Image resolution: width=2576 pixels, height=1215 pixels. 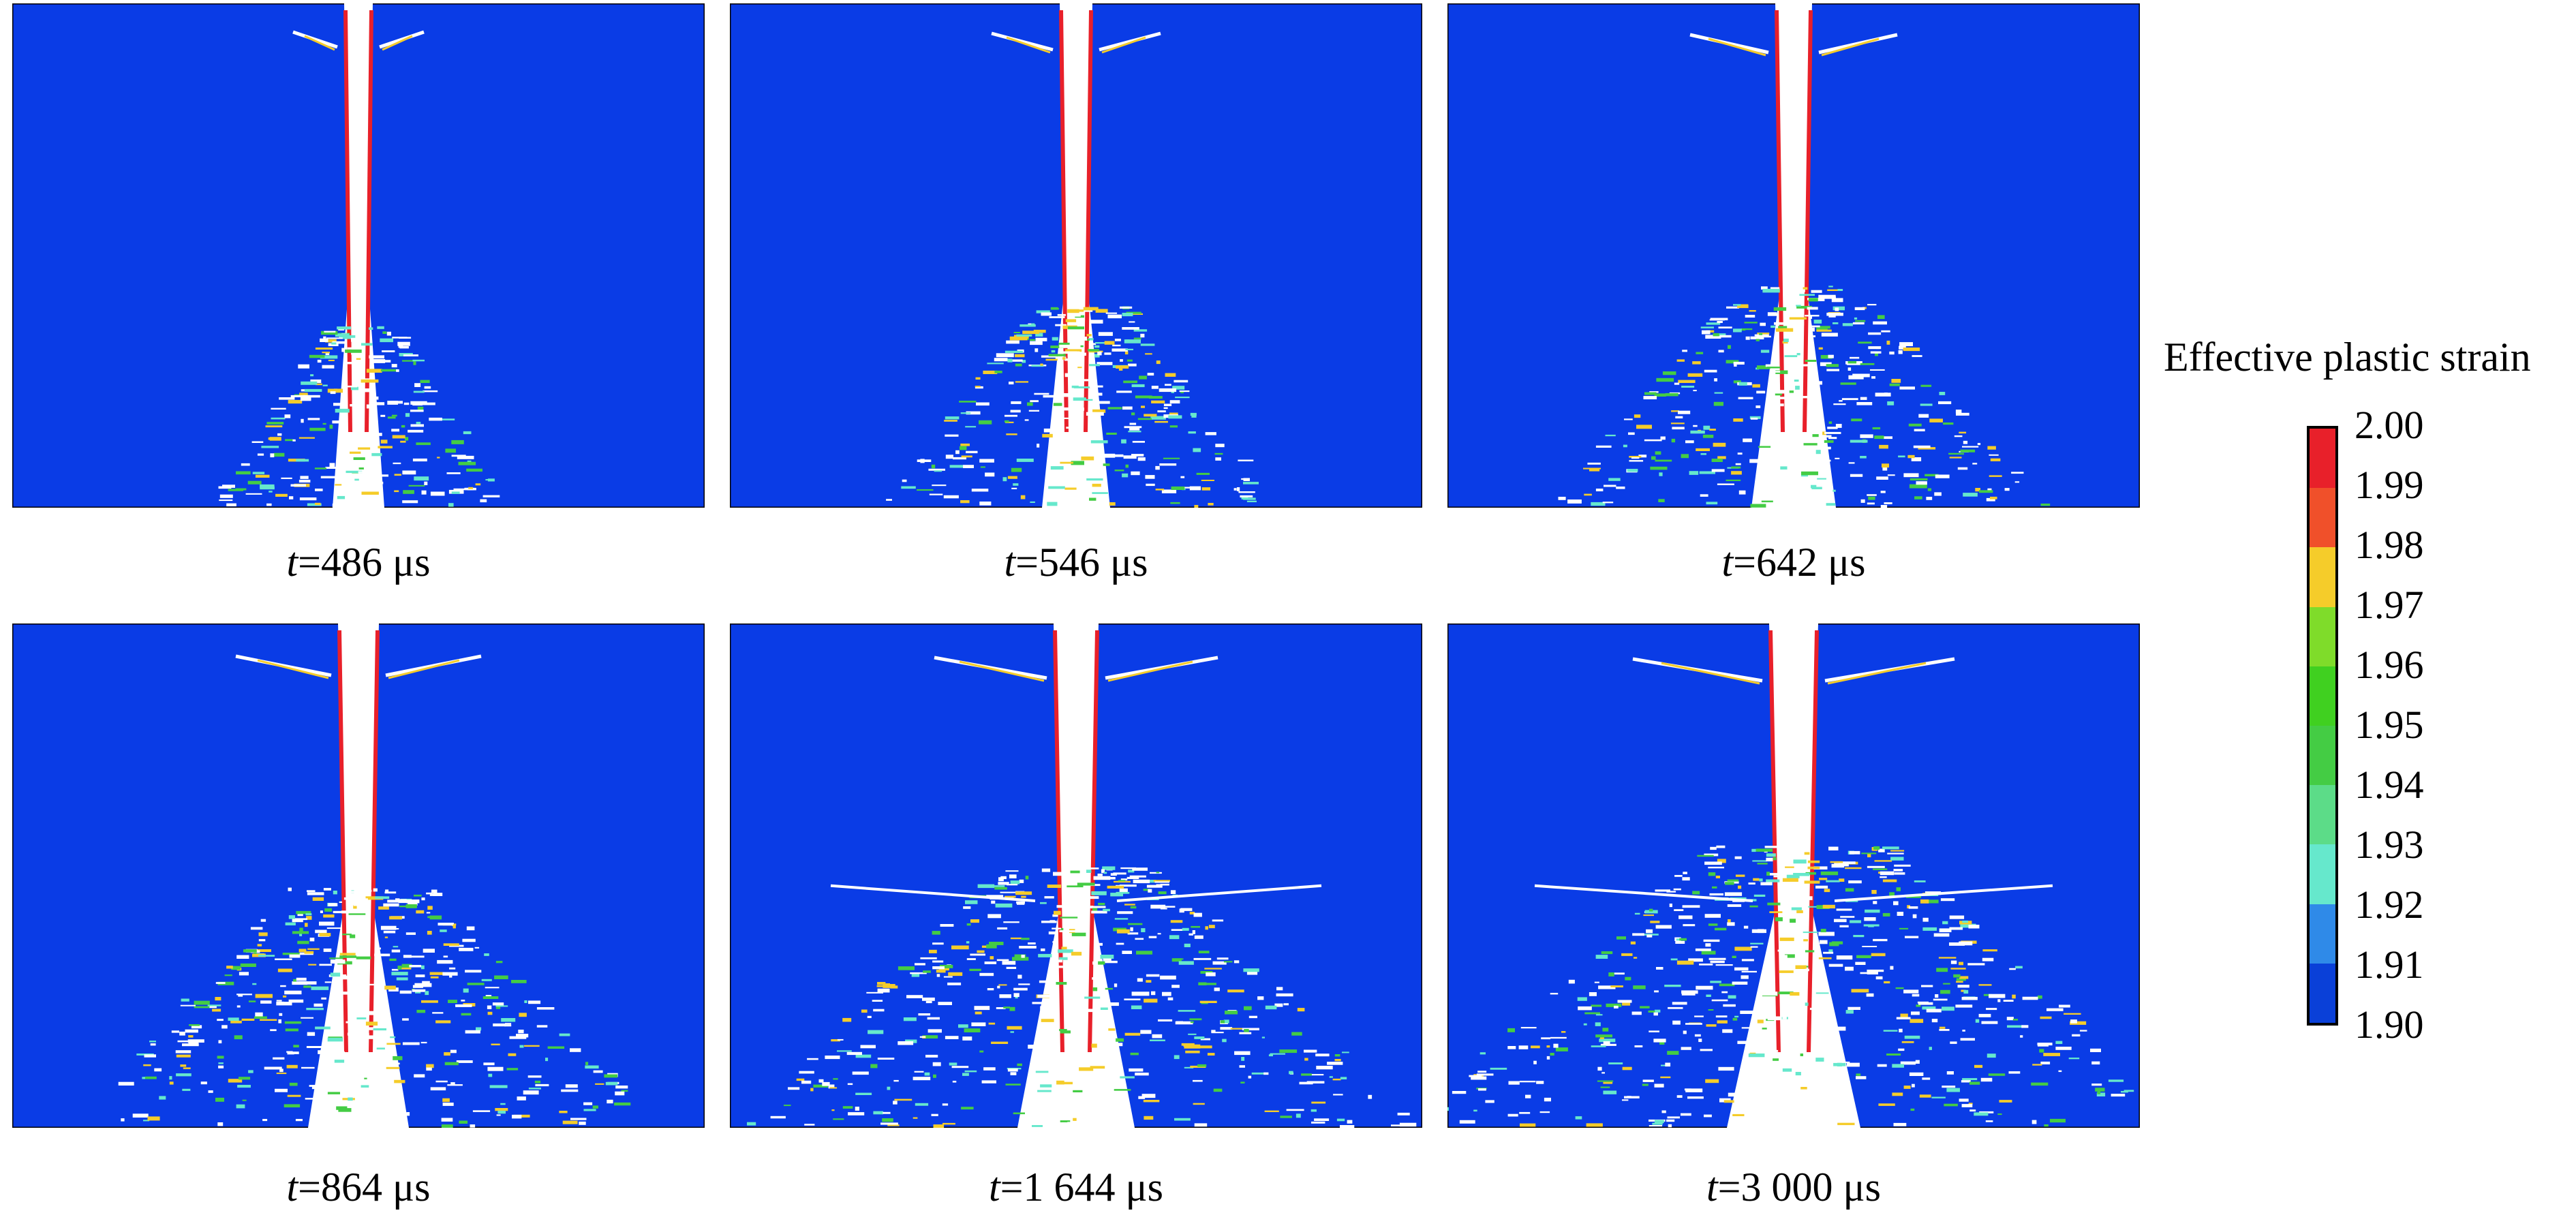 I want to click on crack-edge-left, so click(x=1780, y=221).